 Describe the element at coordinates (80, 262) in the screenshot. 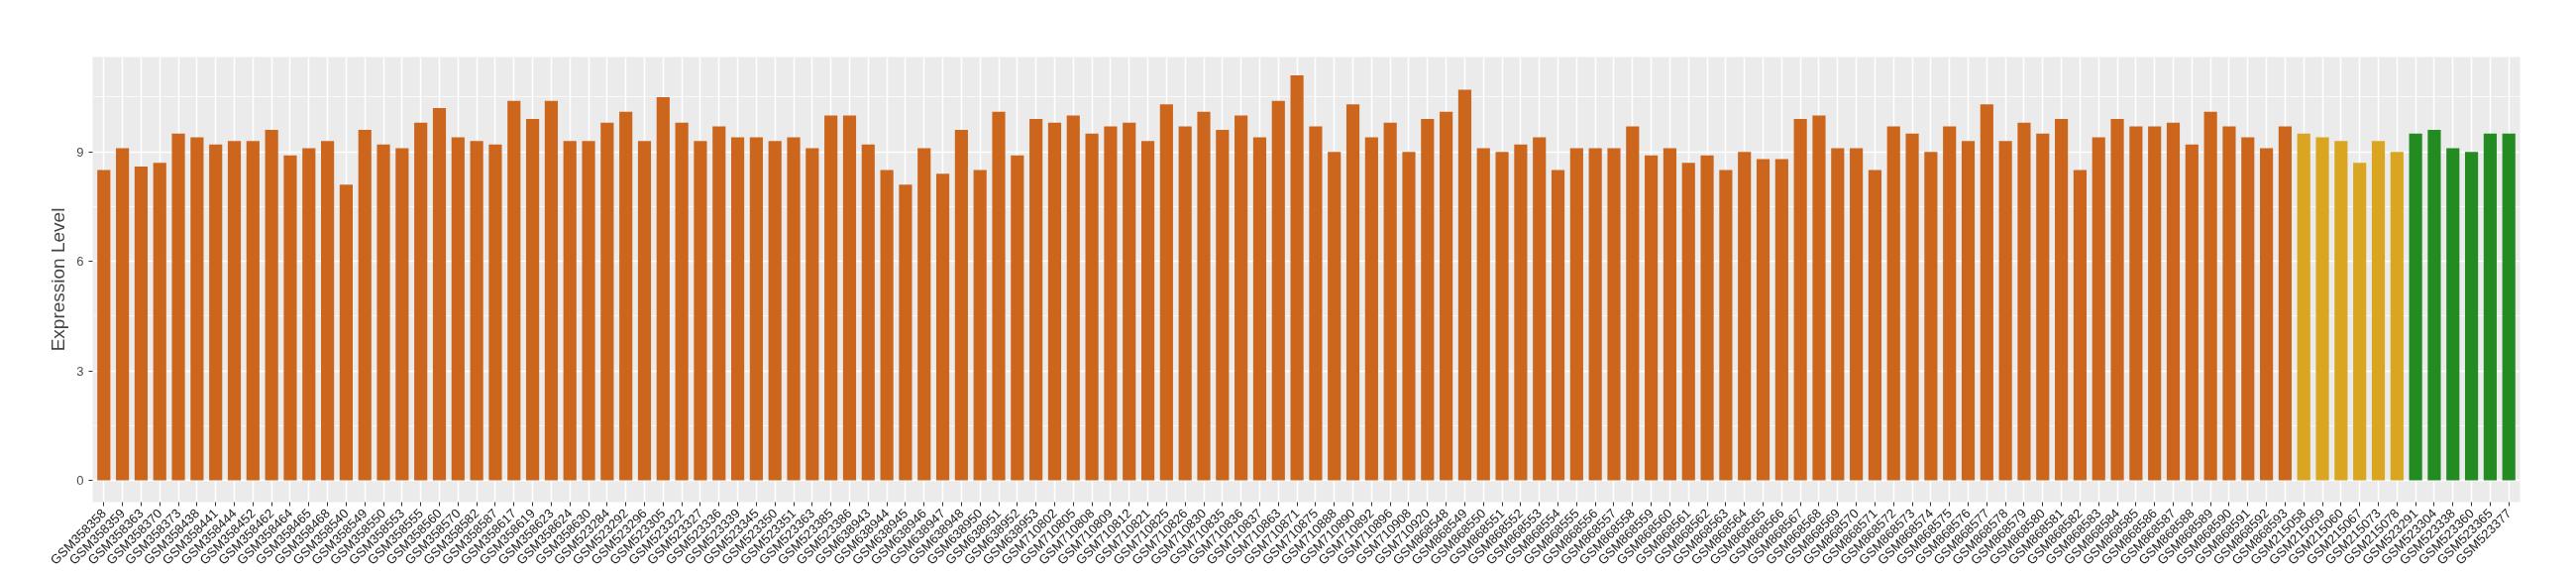

I see `y-tick-label: 6` at that location.